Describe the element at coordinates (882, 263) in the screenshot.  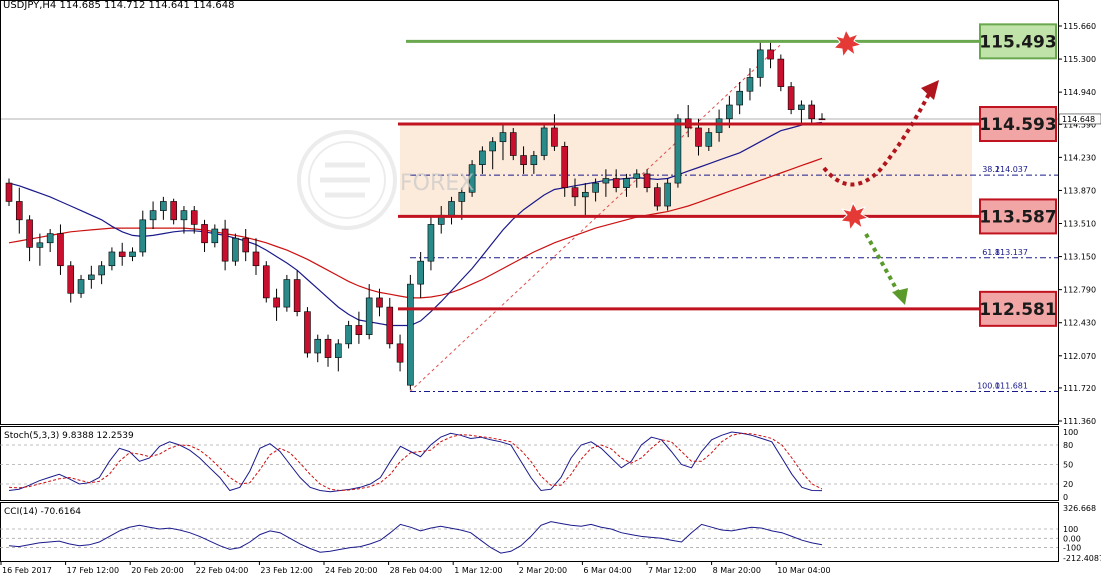
I see `bearish-arrow` at that location.